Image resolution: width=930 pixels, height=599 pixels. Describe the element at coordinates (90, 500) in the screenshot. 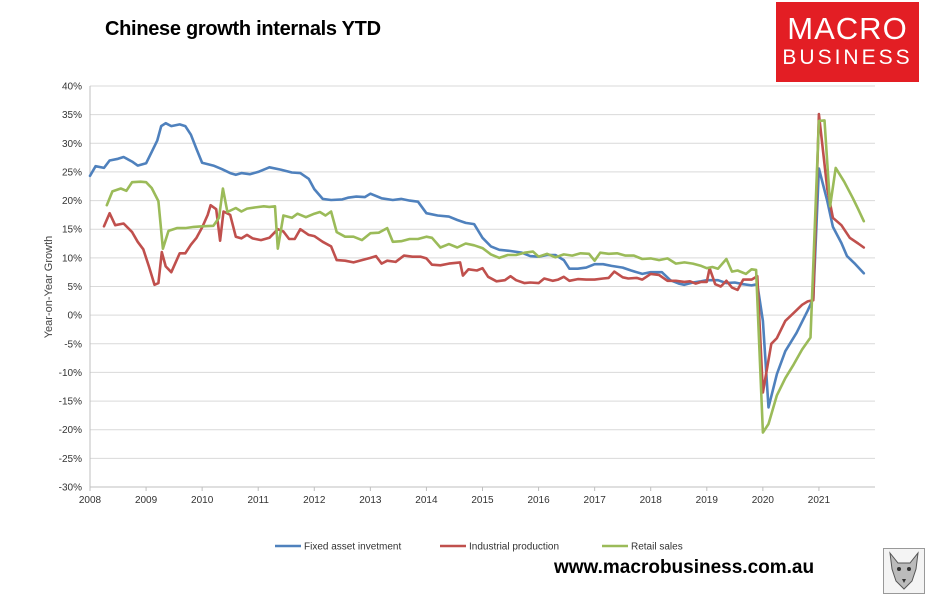

I see `x-tick-label: 2008` at that location.